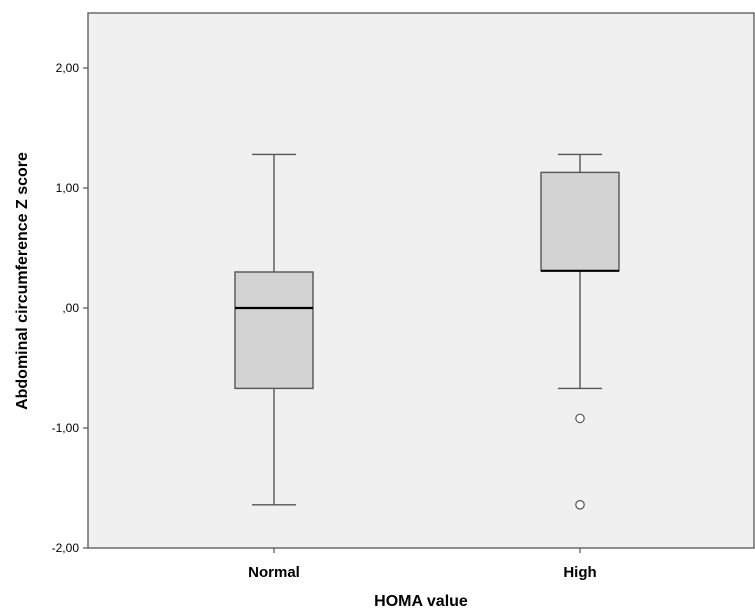 Image resolution: width=755 pixels, height=611 pixels. Describe the element at coordinates (66, 428) in the screenshot. I see `y-tick-label: -1,00` at that location.